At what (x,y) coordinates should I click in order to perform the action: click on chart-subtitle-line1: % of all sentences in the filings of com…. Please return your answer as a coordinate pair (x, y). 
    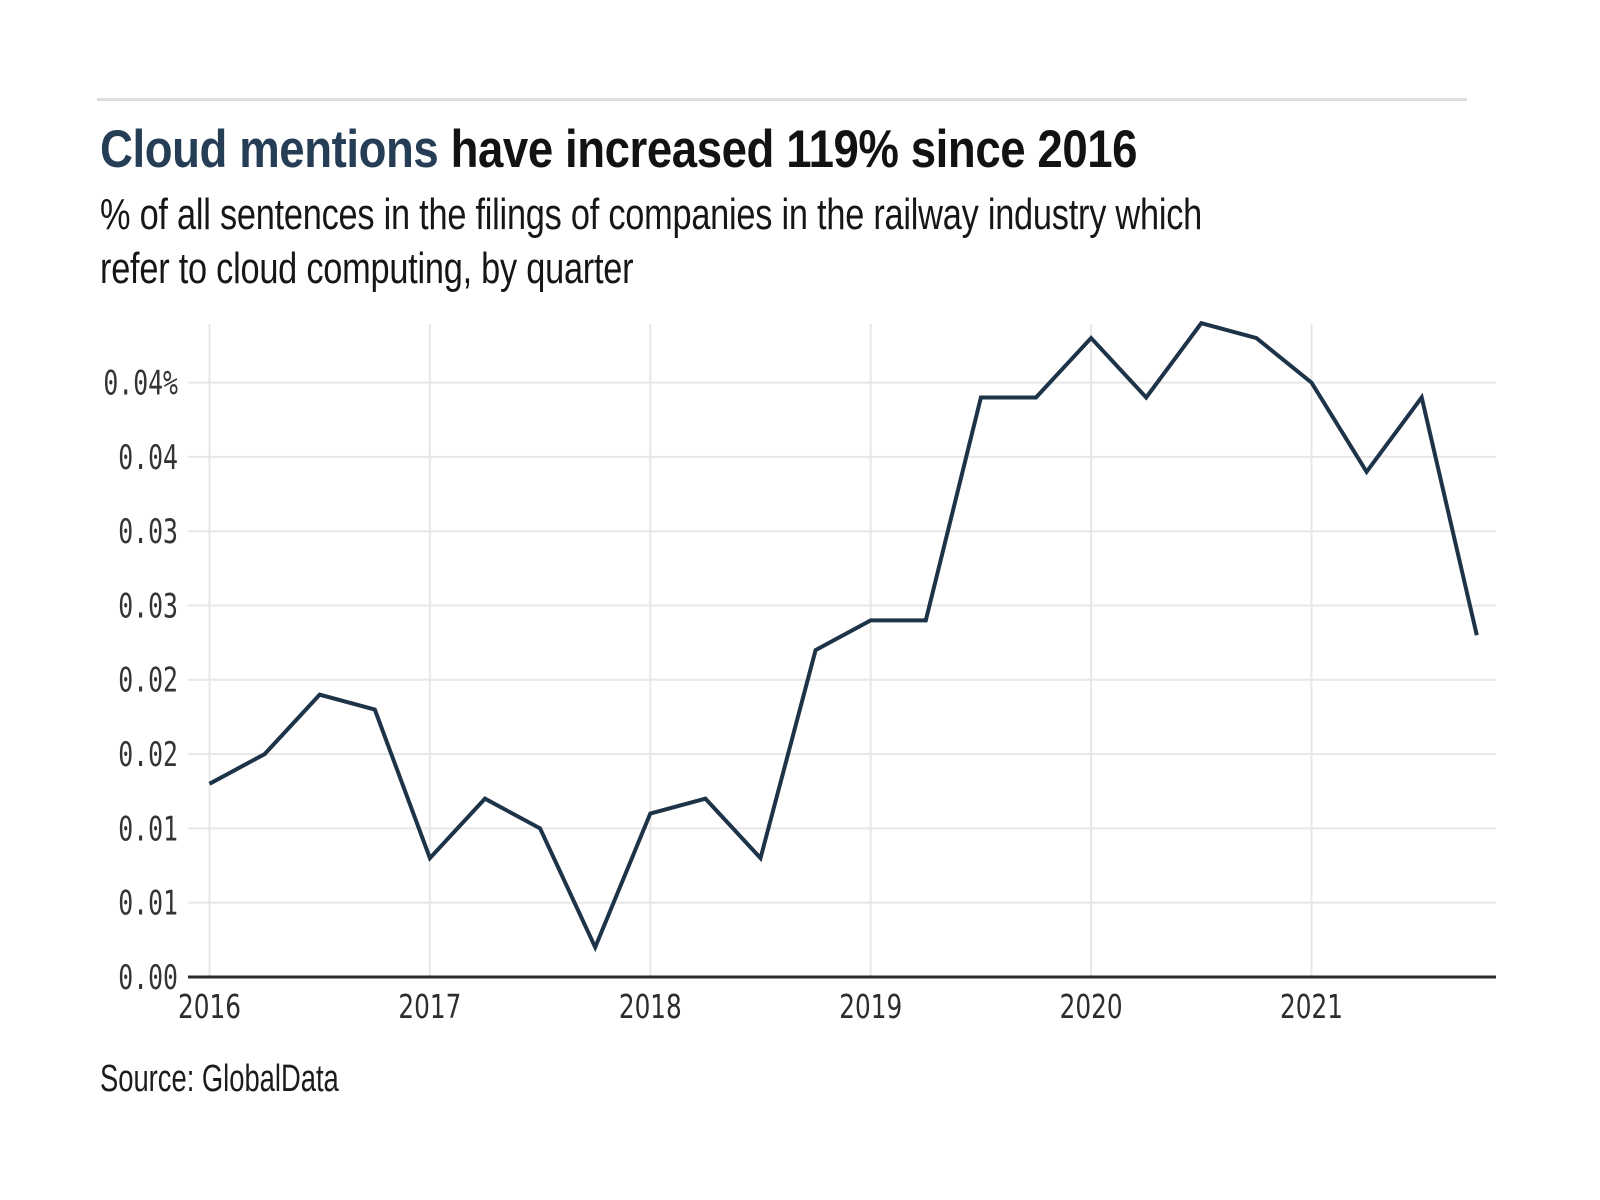
    Looking at the image, I should click on (651, 214).